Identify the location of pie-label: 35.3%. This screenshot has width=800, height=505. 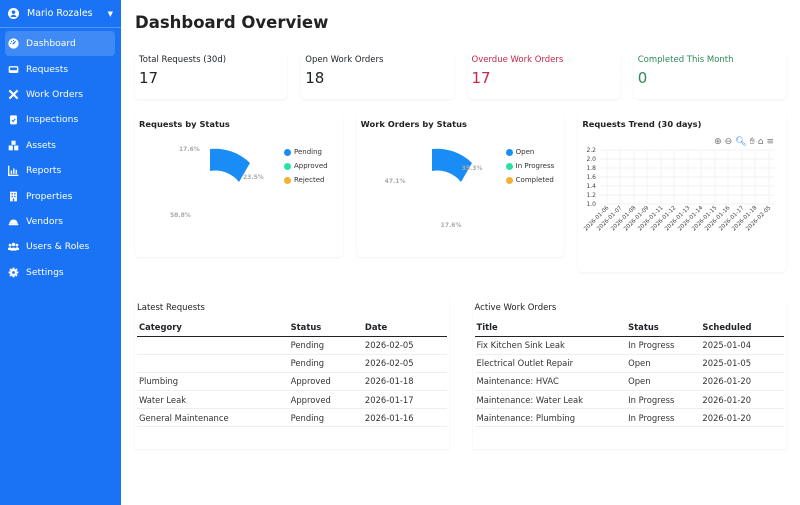
(472, 168).